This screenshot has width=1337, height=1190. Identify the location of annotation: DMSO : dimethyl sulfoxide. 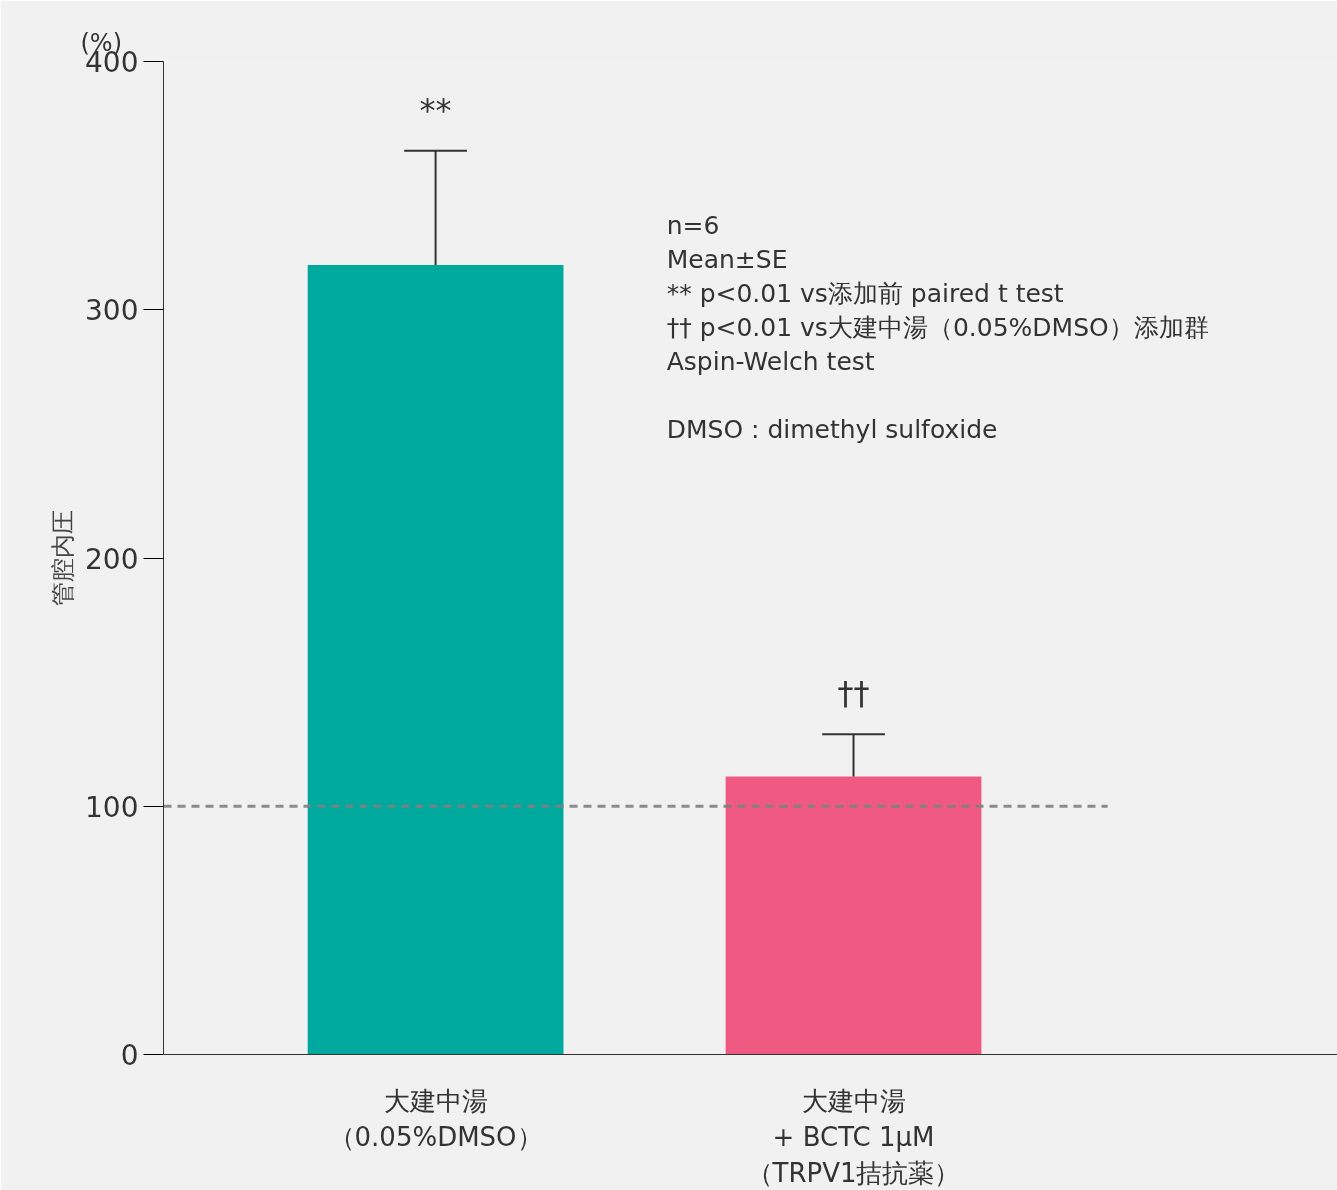
(832, 429).